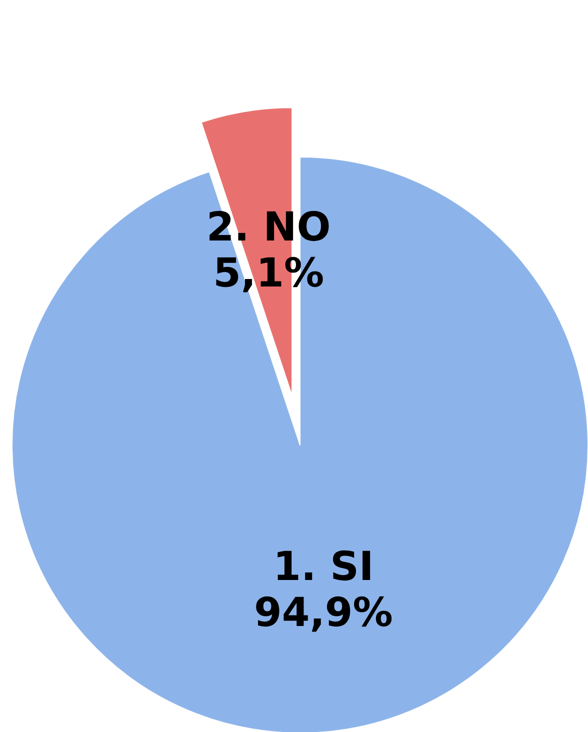 The image size is (588, 732). I want to click on data-label: 94,9%, so click(323, 613).